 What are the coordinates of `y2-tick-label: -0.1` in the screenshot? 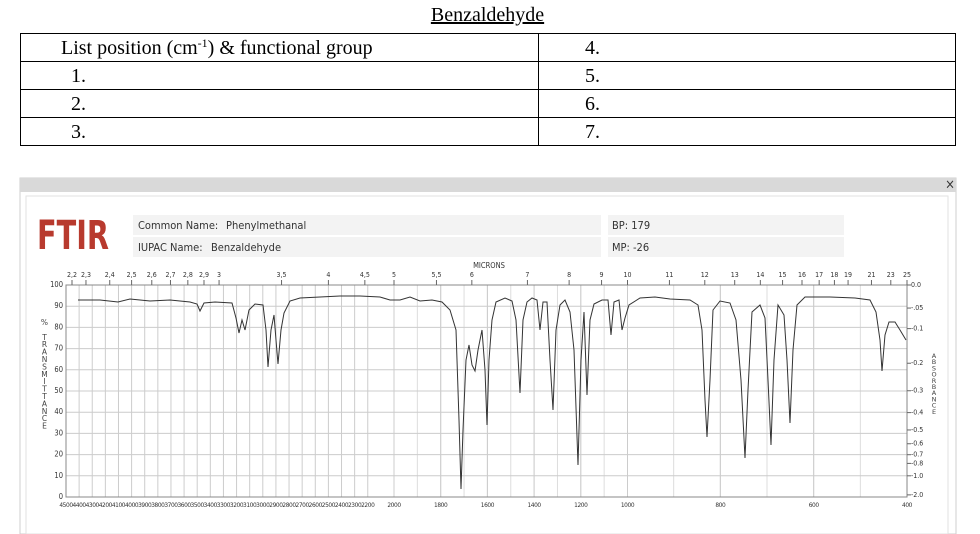 It's located at (917, 329).